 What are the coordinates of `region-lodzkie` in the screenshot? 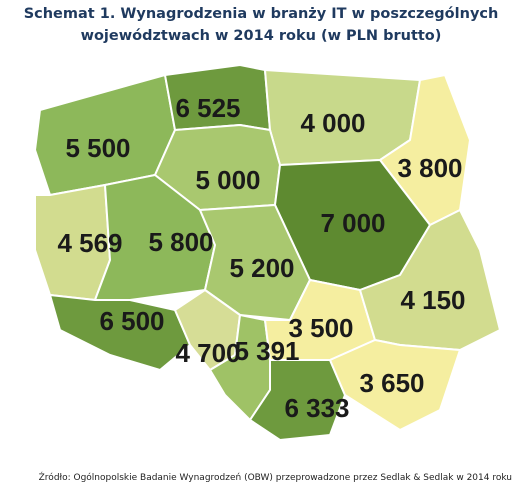 It's located at (255, 262).